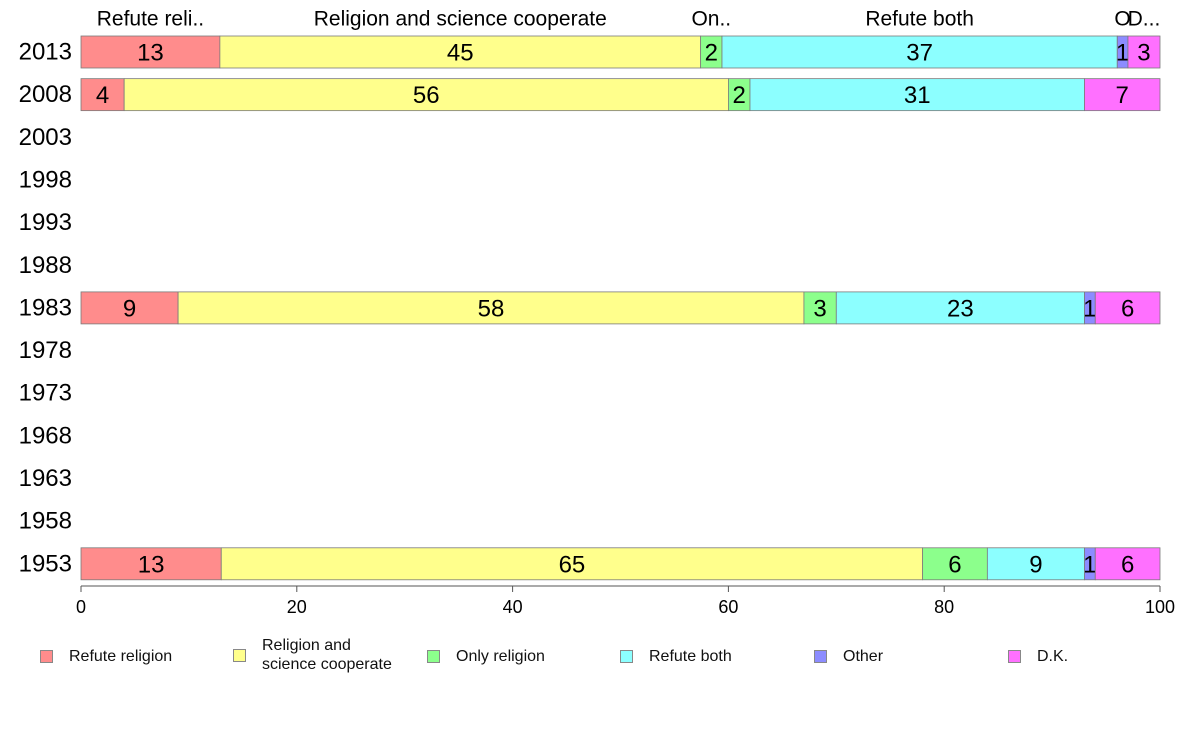  I want to click on legend-item-other: Other, so click(848, 656).